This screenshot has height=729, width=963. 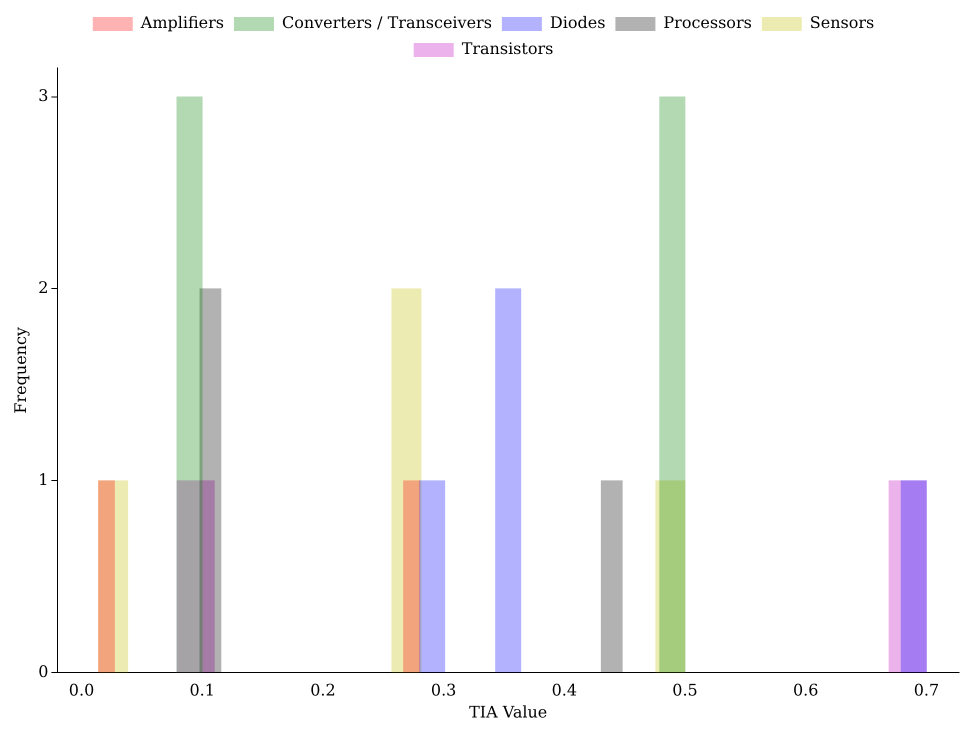 What do you see at coordinates (43, 95) in the screenshot?
I see `y-tick-label: 3` at bounding box center [43, 95].